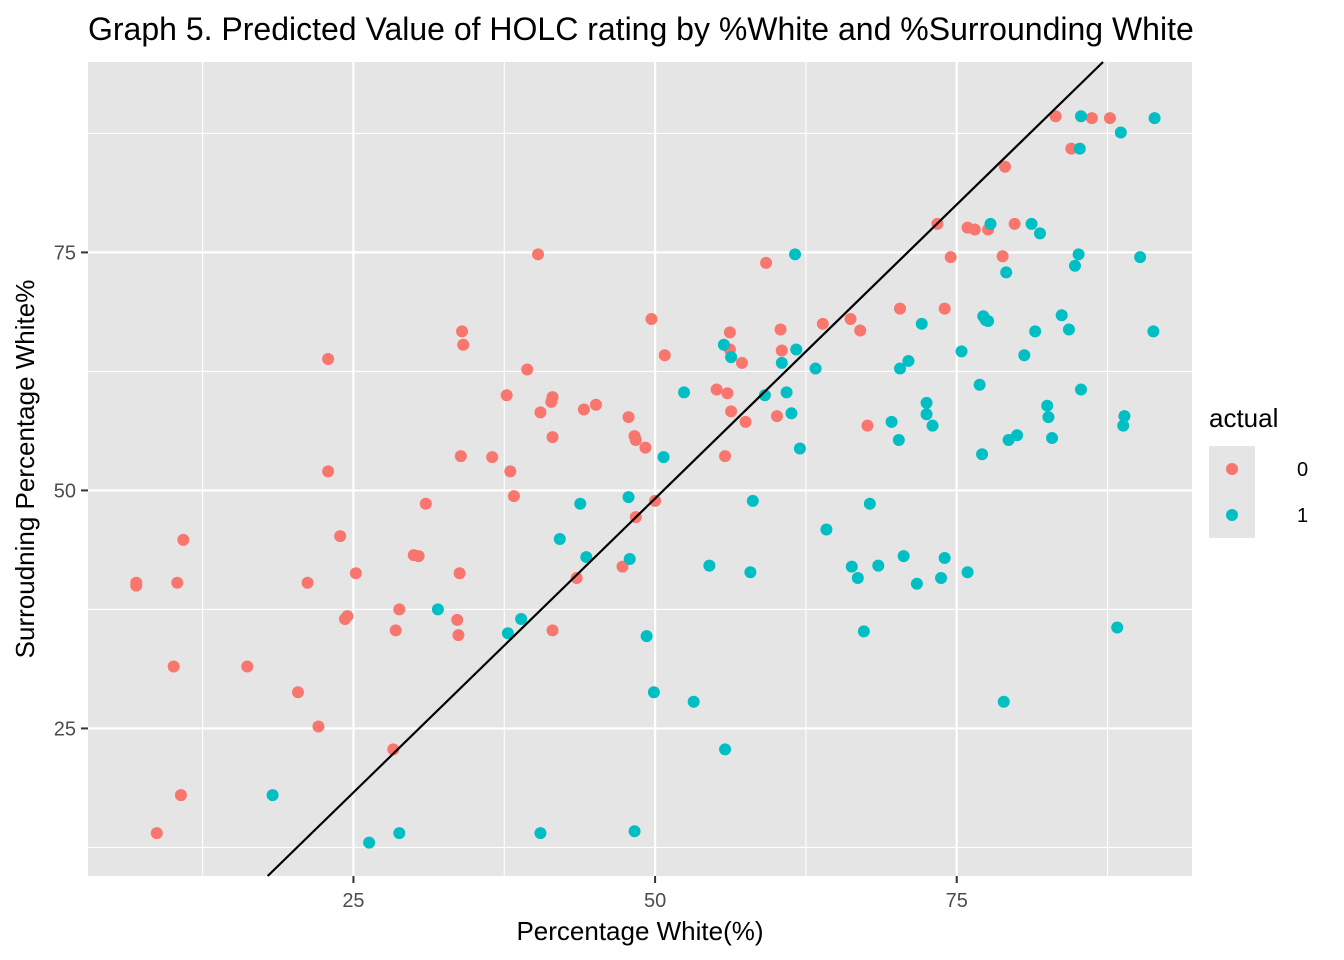 This screenshot has width=1344, height=960. What do you see at coordinates (71, 491) in the screenshot?
I see `y-axis: 25 50 75` at bounding box center [71, 491].